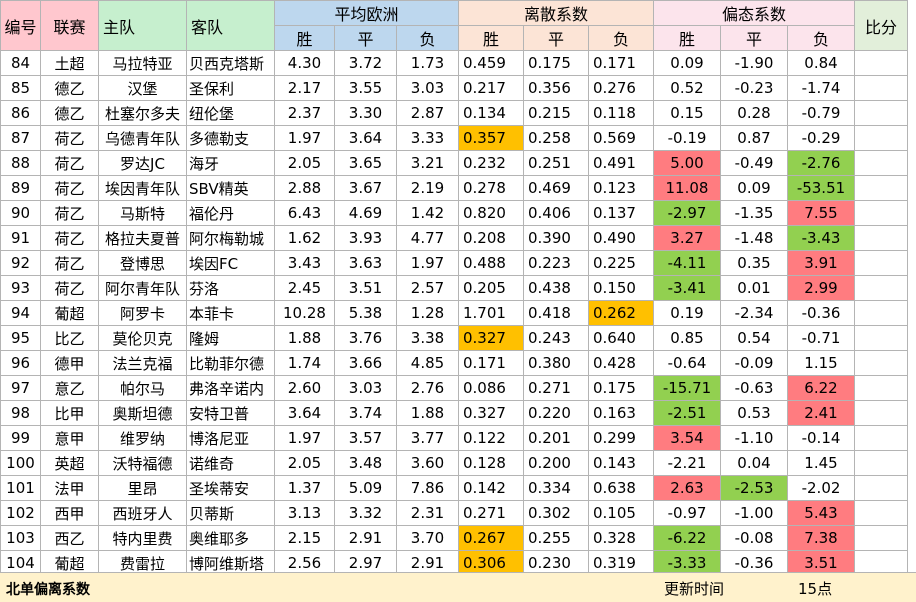 The width and height of the screenshot is (916, 602). What do you see at coordinates (230, 413) in the screenshot?
I see `row-away-team: 安特卫普` at bounding box center [230, 413].